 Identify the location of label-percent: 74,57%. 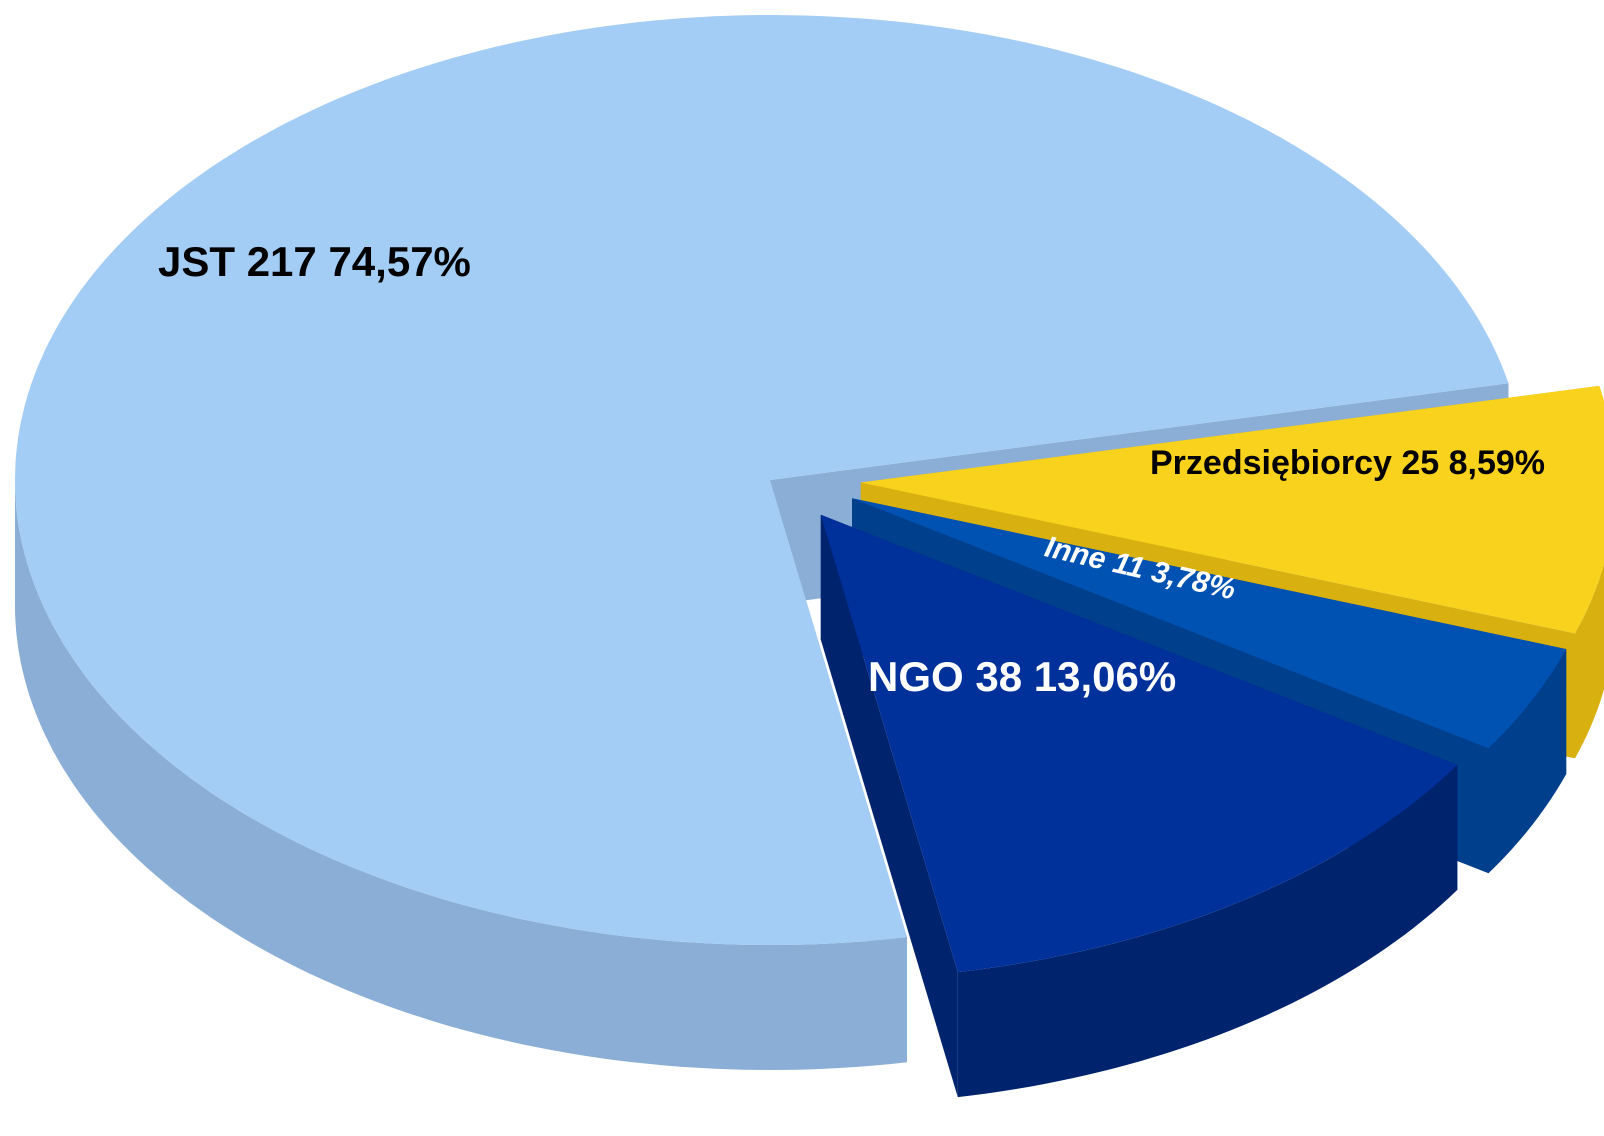
(399, 261).